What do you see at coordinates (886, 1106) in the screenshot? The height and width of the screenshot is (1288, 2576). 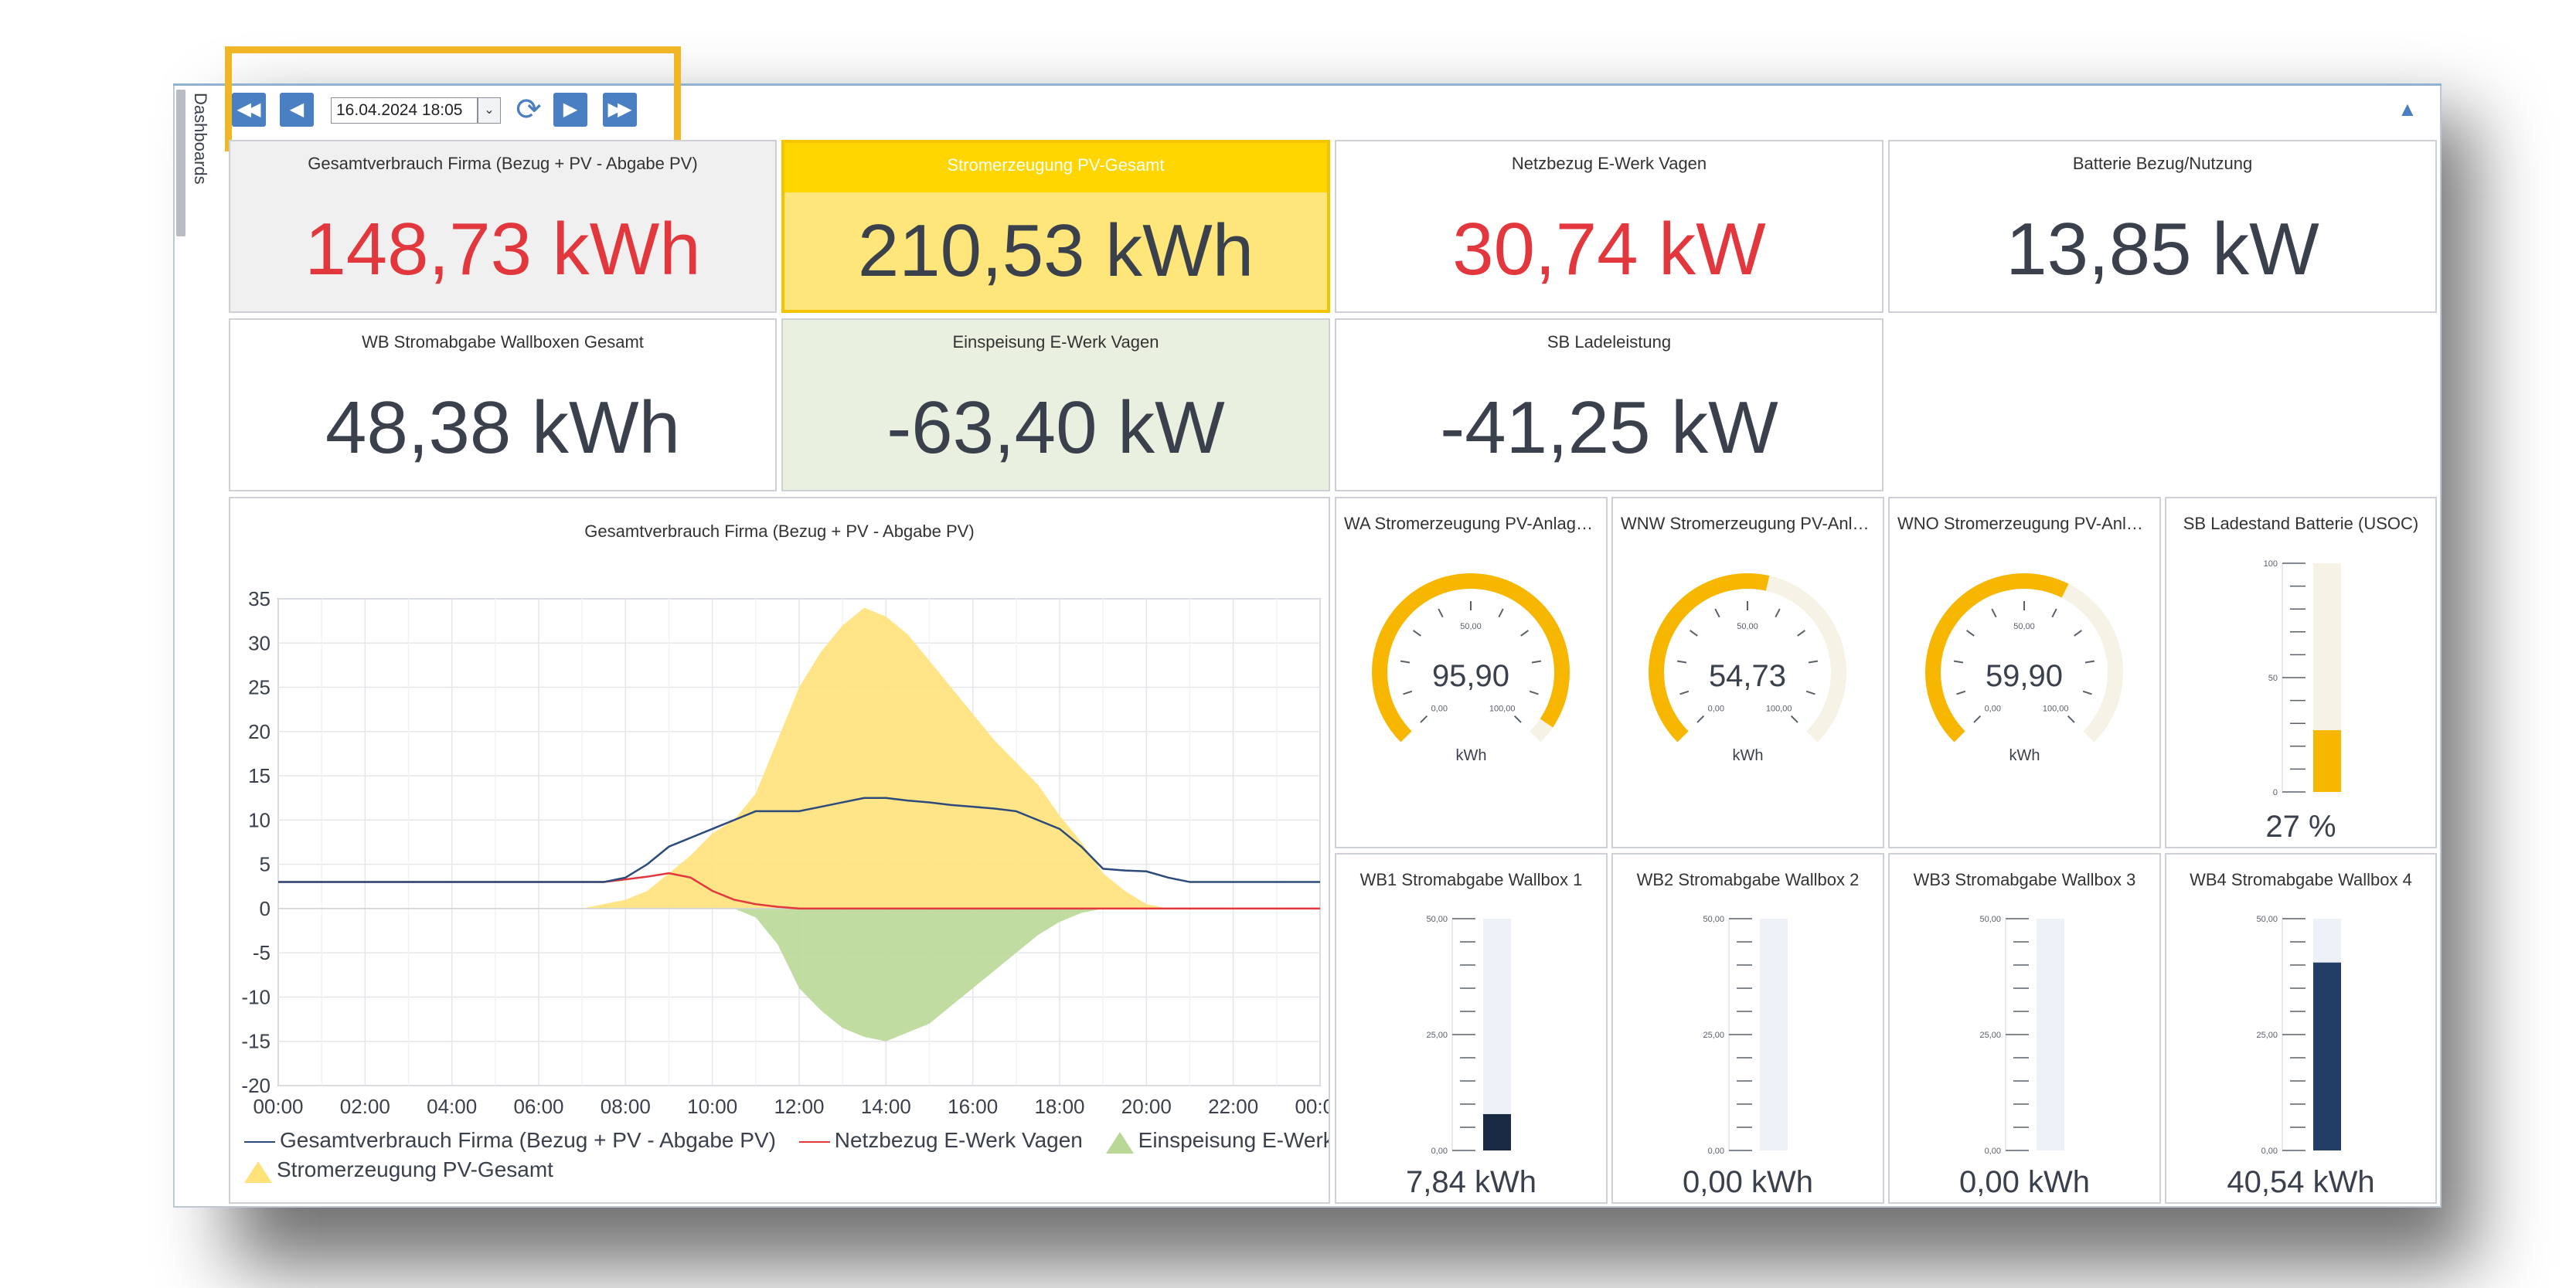 I see `x-tick-label: 14:00` at bounding box center [886, 1106].